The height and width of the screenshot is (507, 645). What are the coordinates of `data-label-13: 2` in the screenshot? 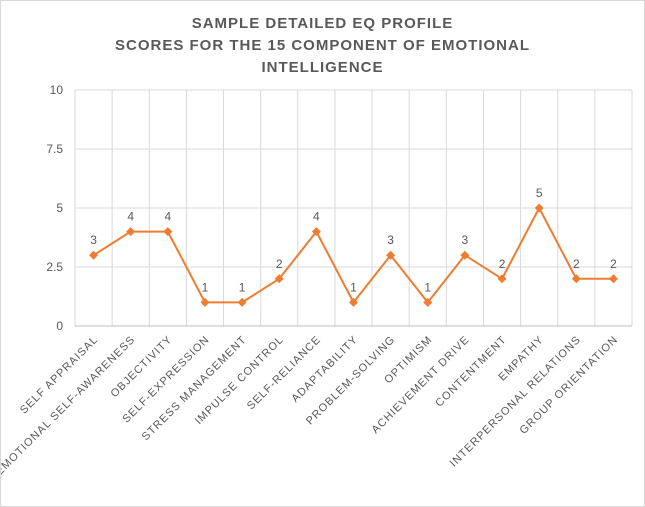 It's located at (576, 264).